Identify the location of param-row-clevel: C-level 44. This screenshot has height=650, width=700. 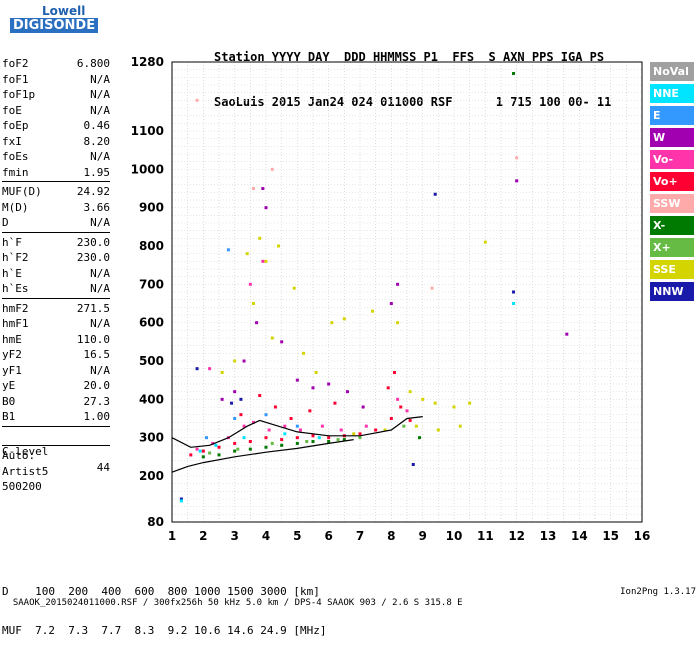
(56, 451).